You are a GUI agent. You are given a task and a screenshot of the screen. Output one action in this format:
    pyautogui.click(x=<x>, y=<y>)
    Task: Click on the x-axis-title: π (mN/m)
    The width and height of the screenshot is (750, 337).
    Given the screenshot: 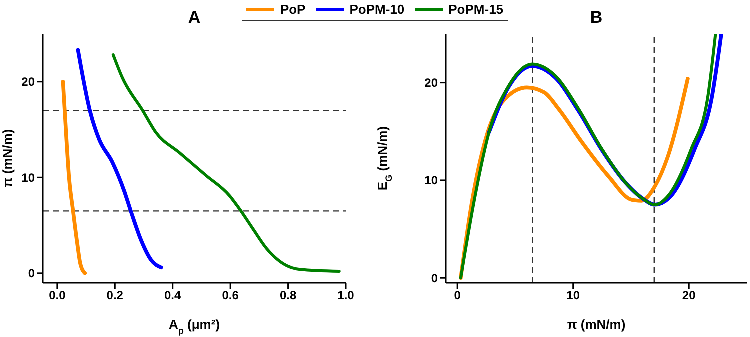 What is the action you would take?
    pyautogui.click(x=596, y=324)
    